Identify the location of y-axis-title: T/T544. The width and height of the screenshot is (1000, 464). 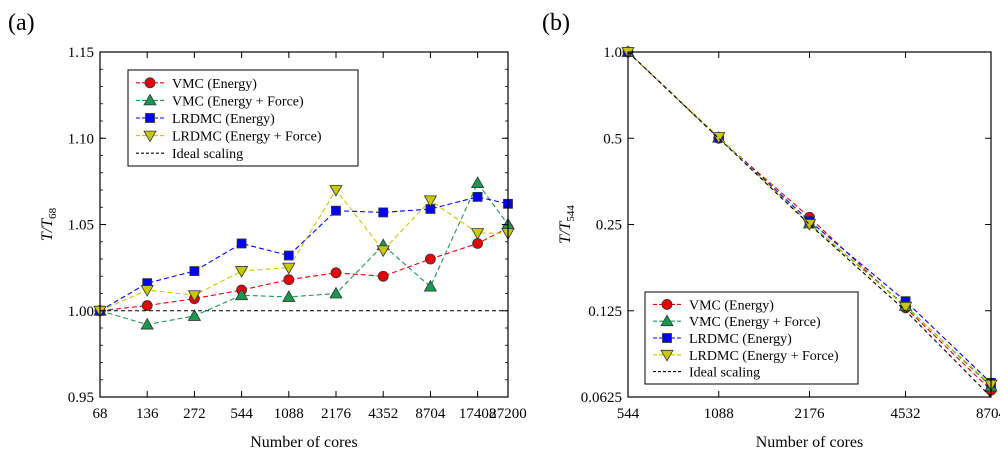
(567, 224).